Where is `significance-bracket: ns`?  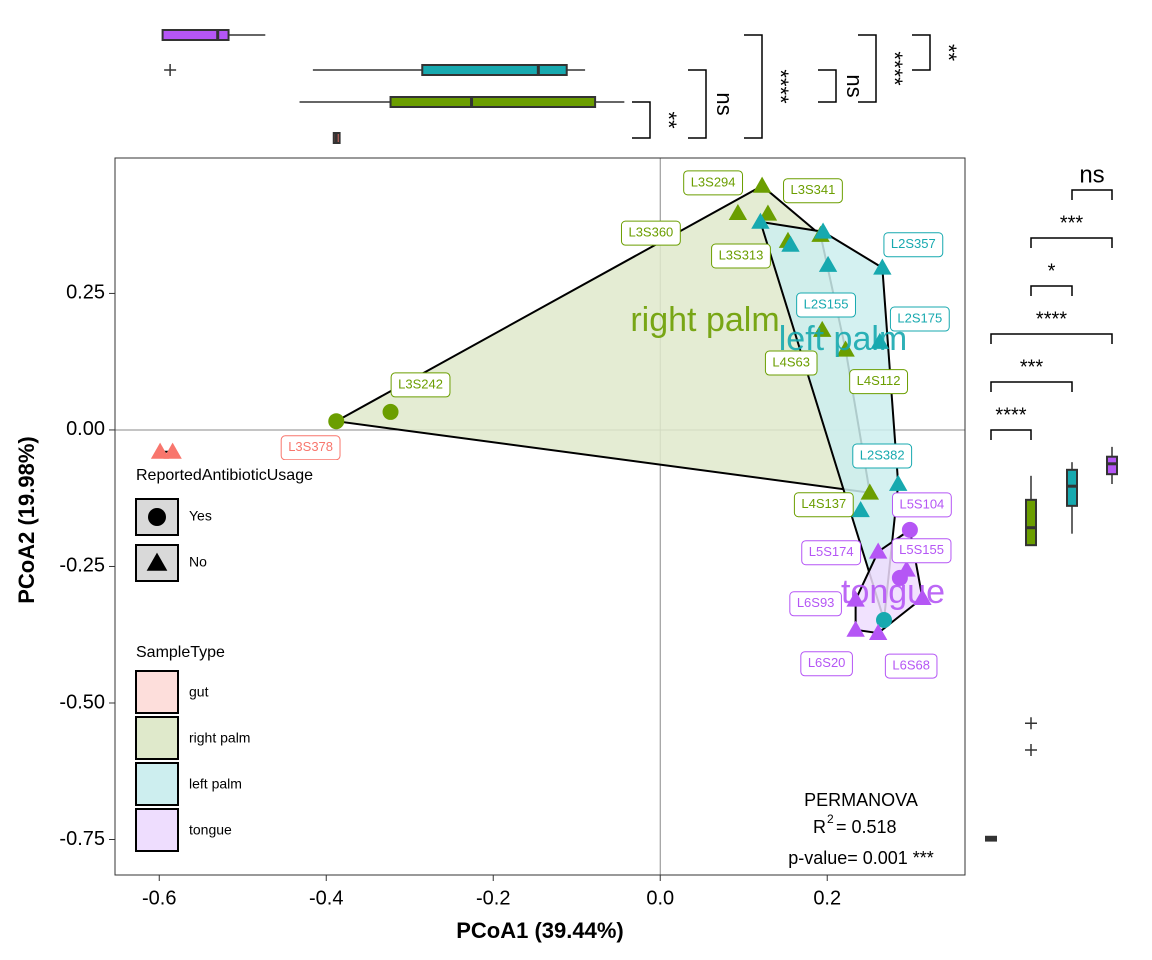
significance-bracket: ns is located at coordinates (712, 104).